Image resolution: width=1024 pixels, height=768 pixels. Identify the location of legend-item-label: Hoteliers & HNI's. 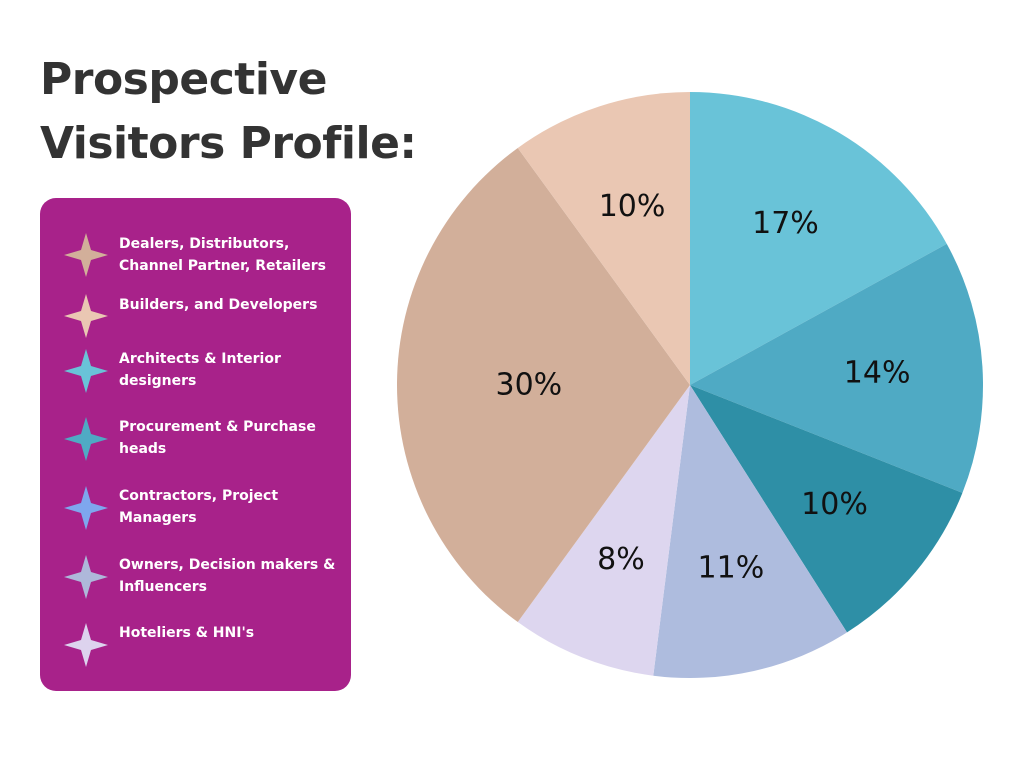
(187, 633).